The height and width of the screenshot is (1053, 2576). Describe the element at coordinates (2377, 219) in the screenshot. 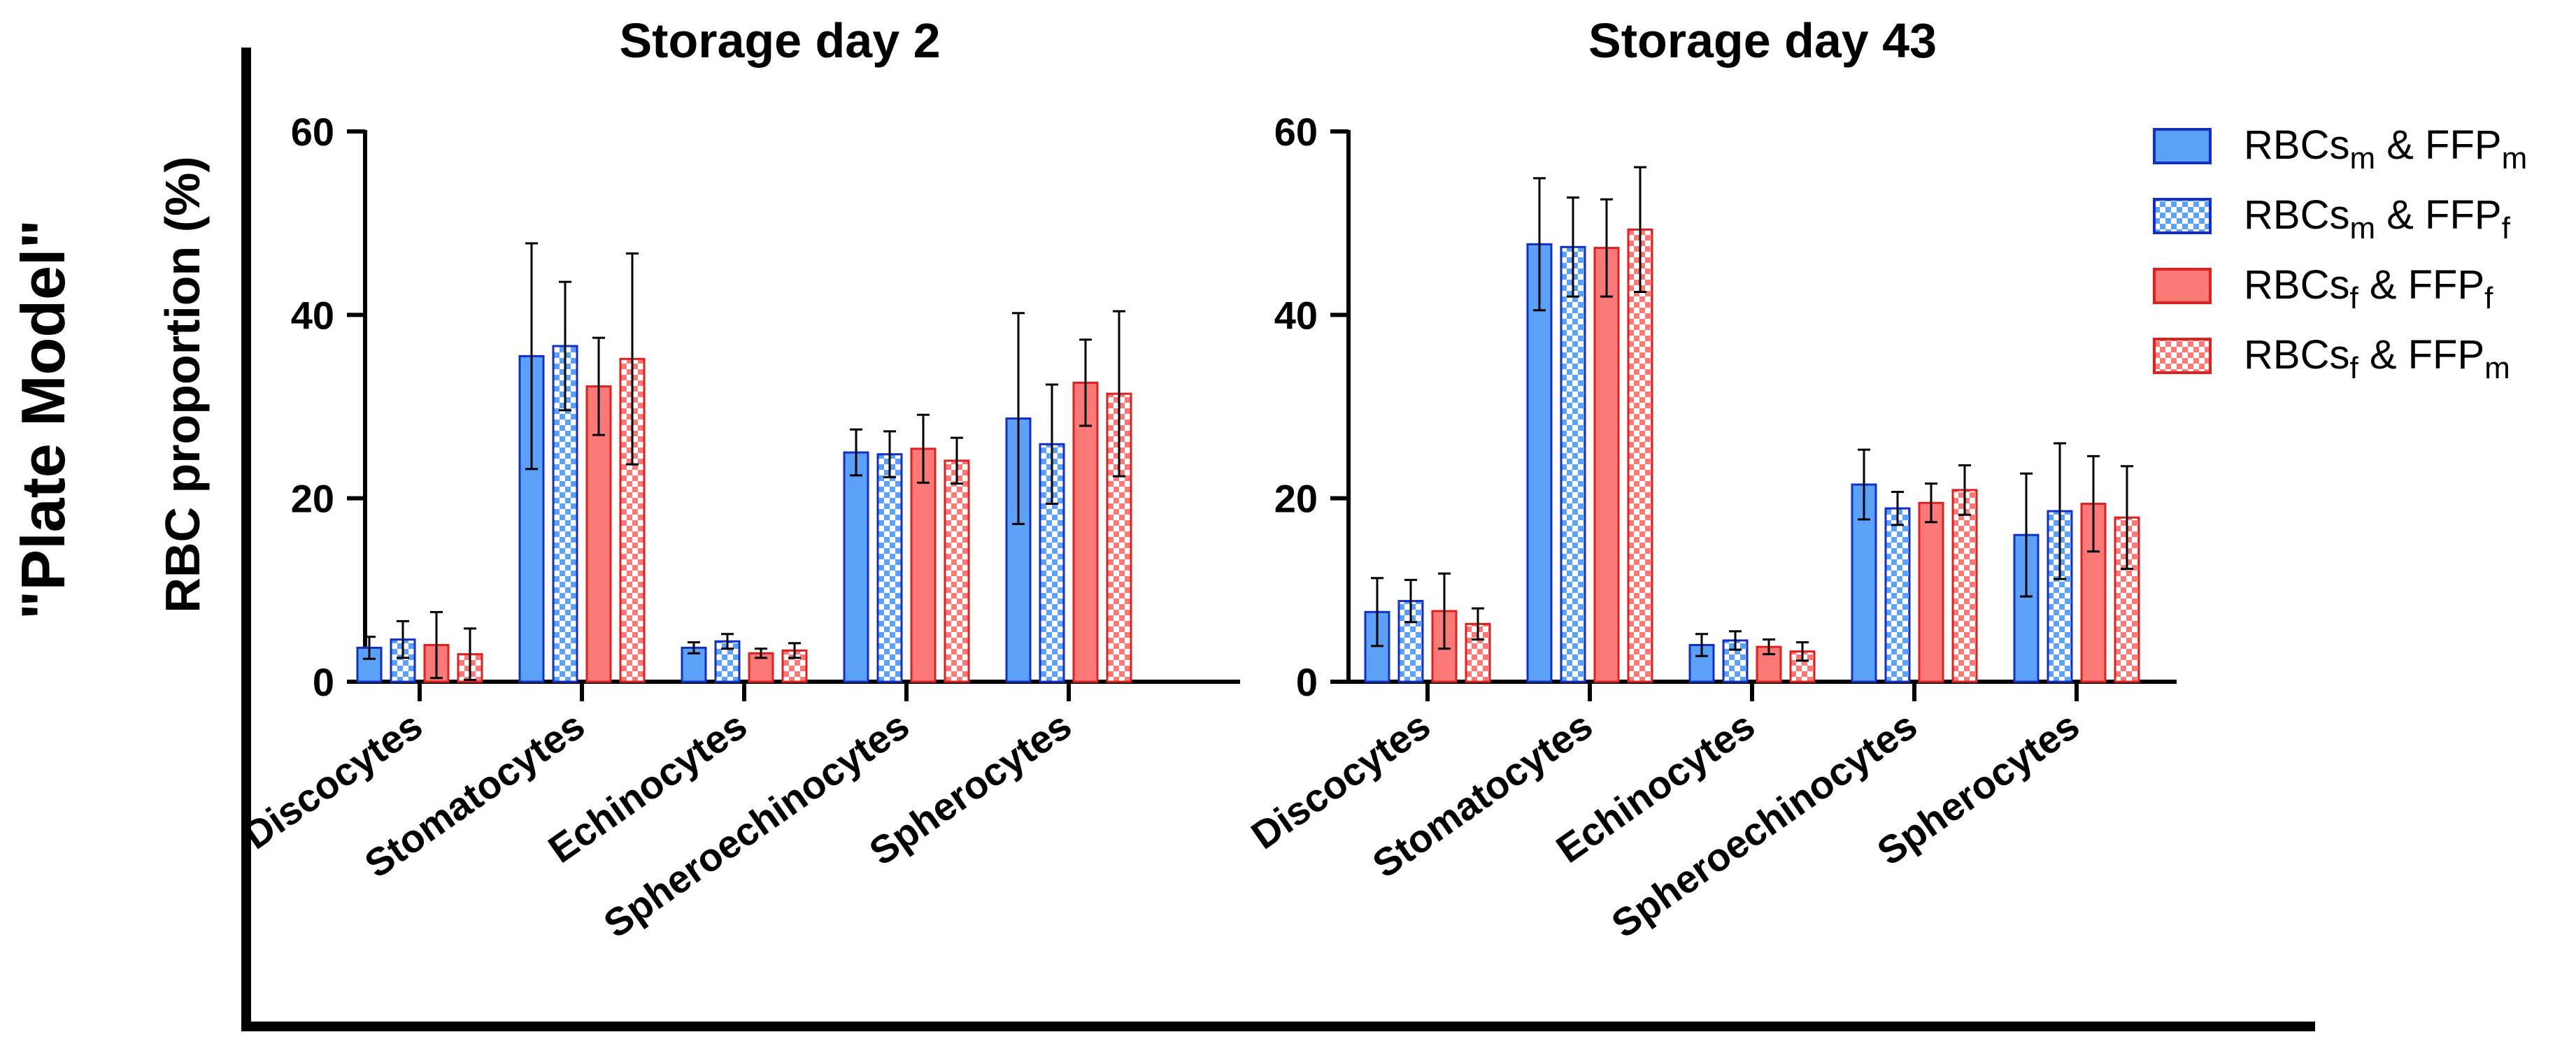

I see `legend-label: RBCsm & FFPf` at that location.